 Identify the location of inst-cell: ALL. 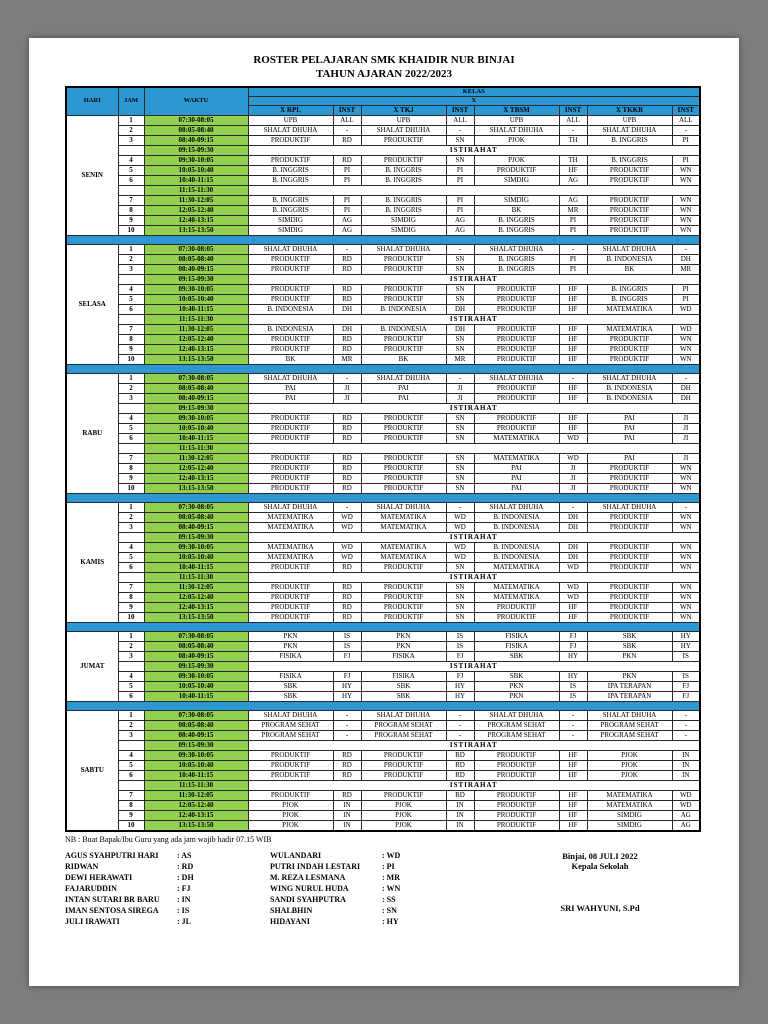
(686, 120).